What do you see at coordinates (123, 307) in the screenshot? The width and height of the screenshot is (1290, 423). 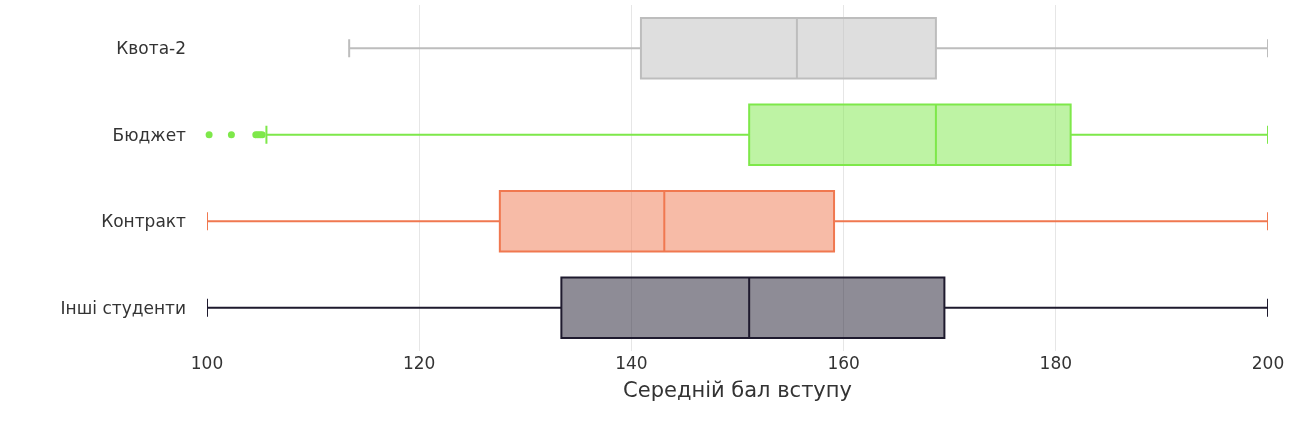 I see `y-tick-label: Інші студенти` at bounding box center [123, 307].